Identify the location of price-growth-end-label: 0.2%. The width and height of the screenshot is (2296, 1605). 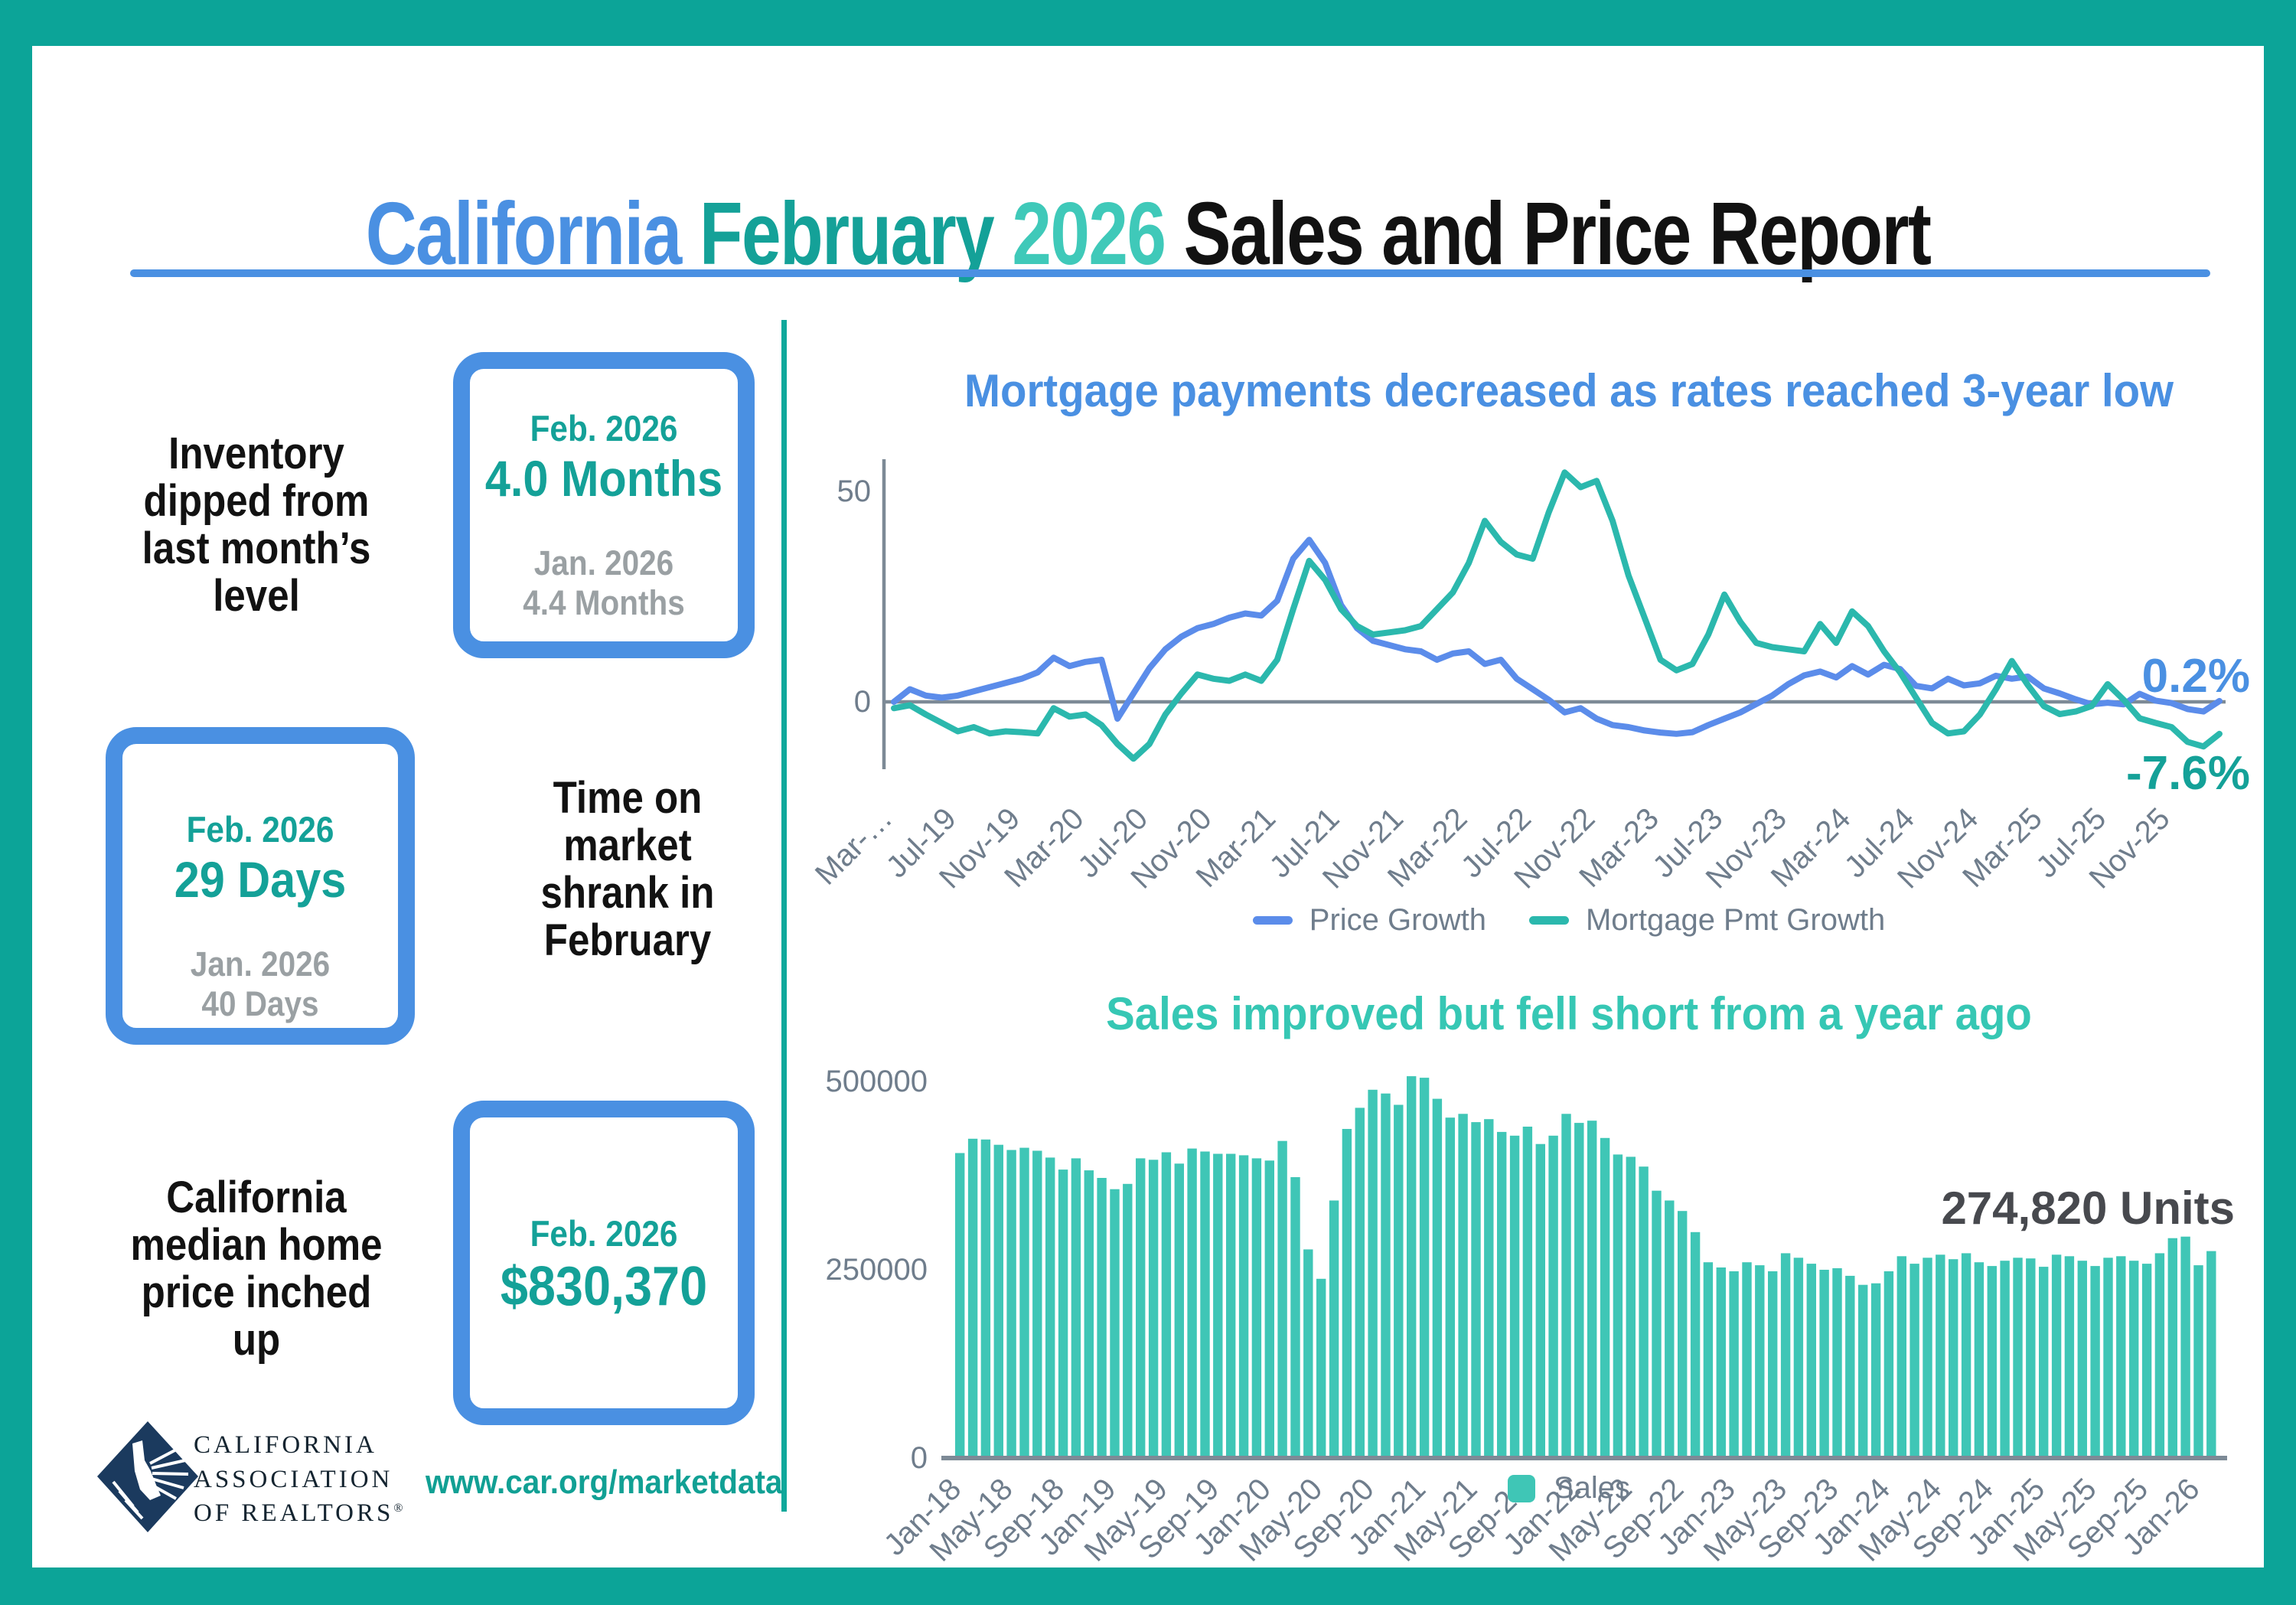
(2195, 676).